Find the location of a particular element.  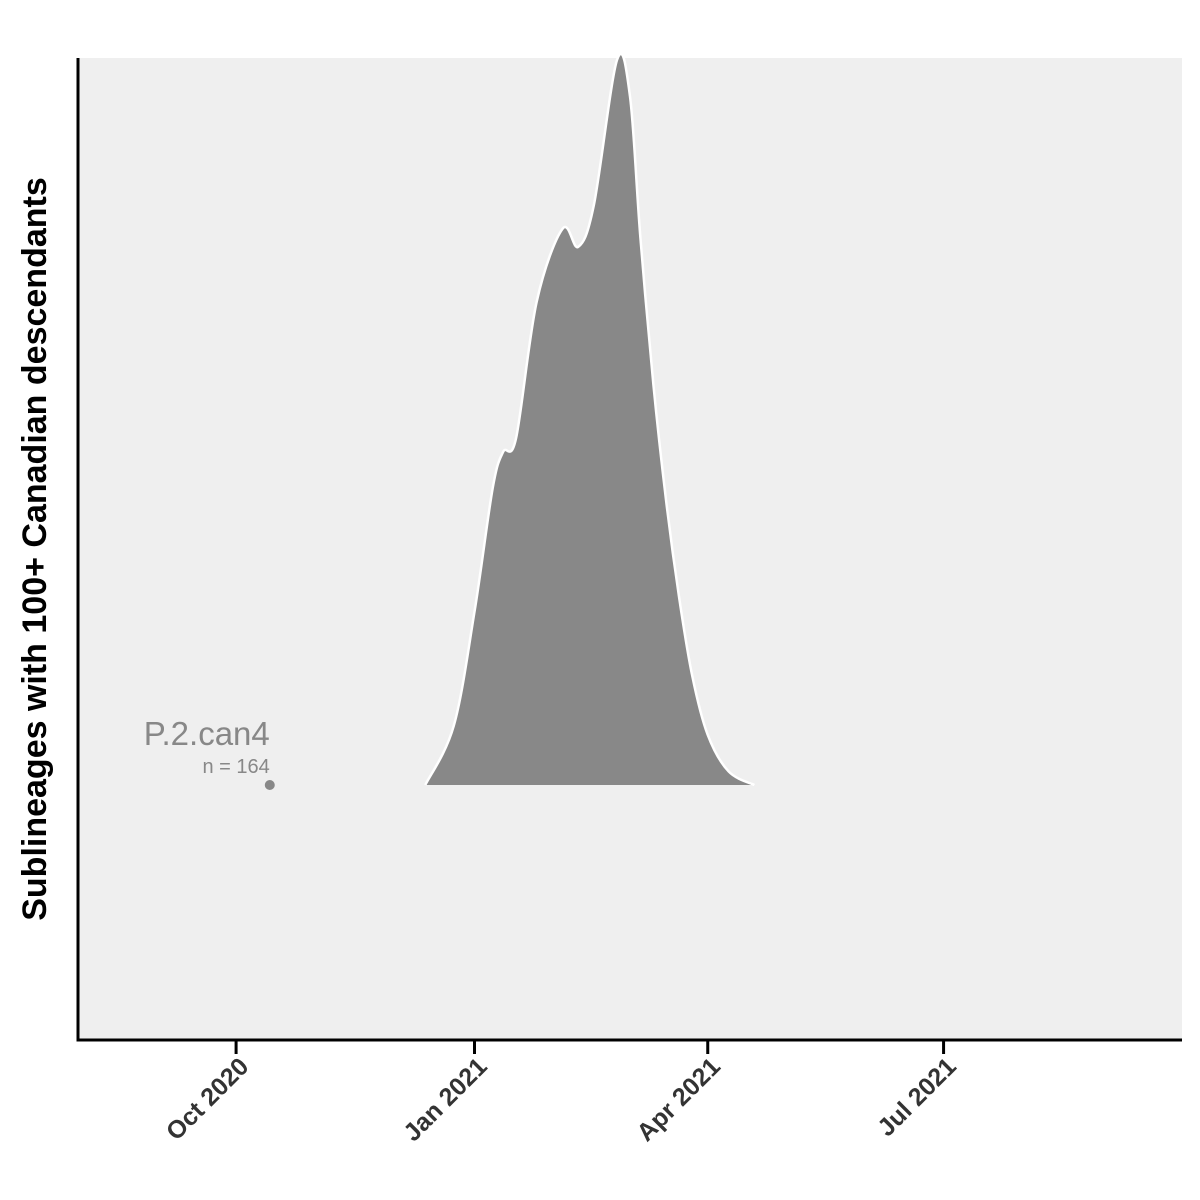

x-tick-label-2: Apr 2021 is located at coordinates (679, 1099).